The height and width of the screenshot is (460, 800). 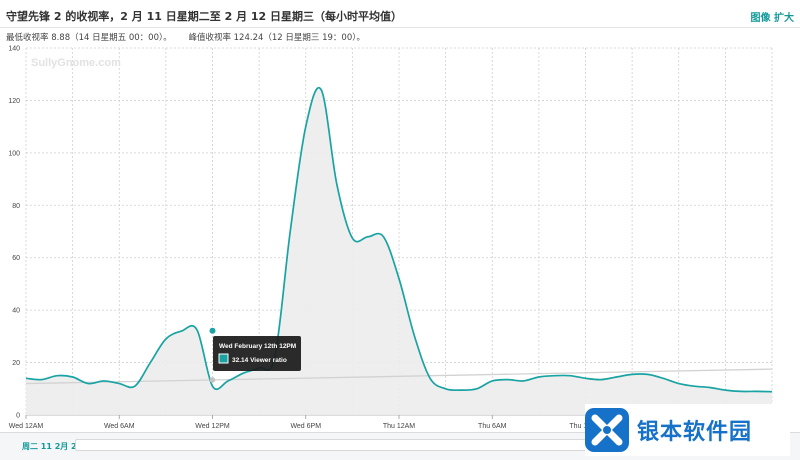 What do you see at coordinates (119, 426) in the screenshot?
I see `x-tick-label: Wed 6AM` at bounding box center [119, 426].